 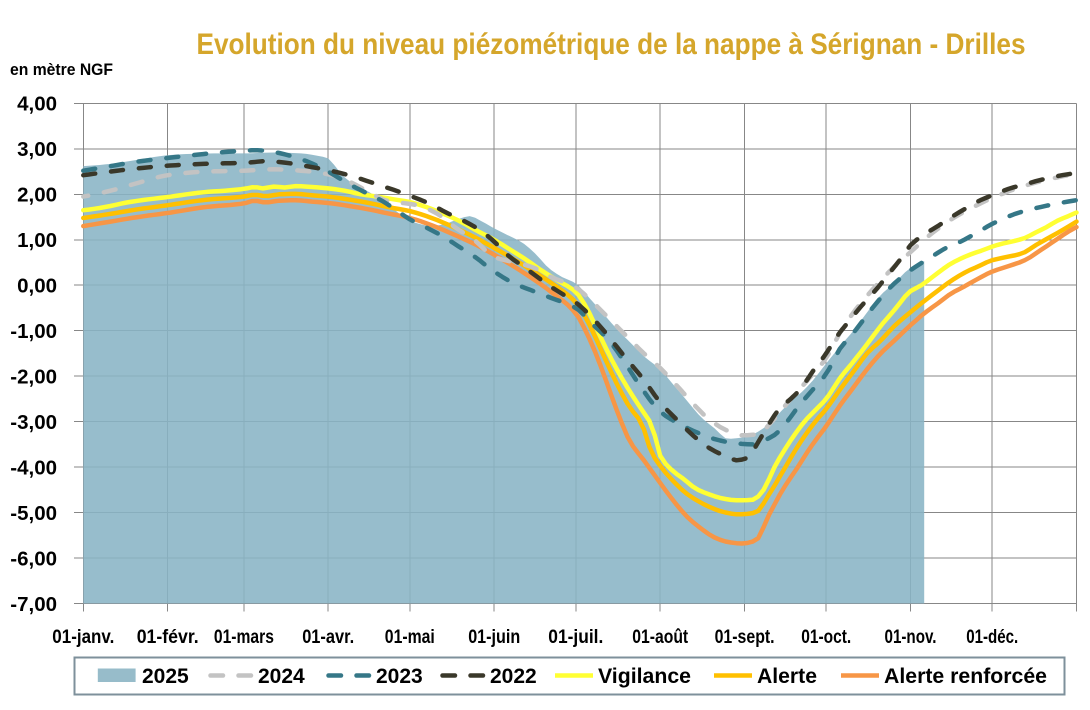 I want to click on svg-text: 01-mars, so click(x=244, y=637).